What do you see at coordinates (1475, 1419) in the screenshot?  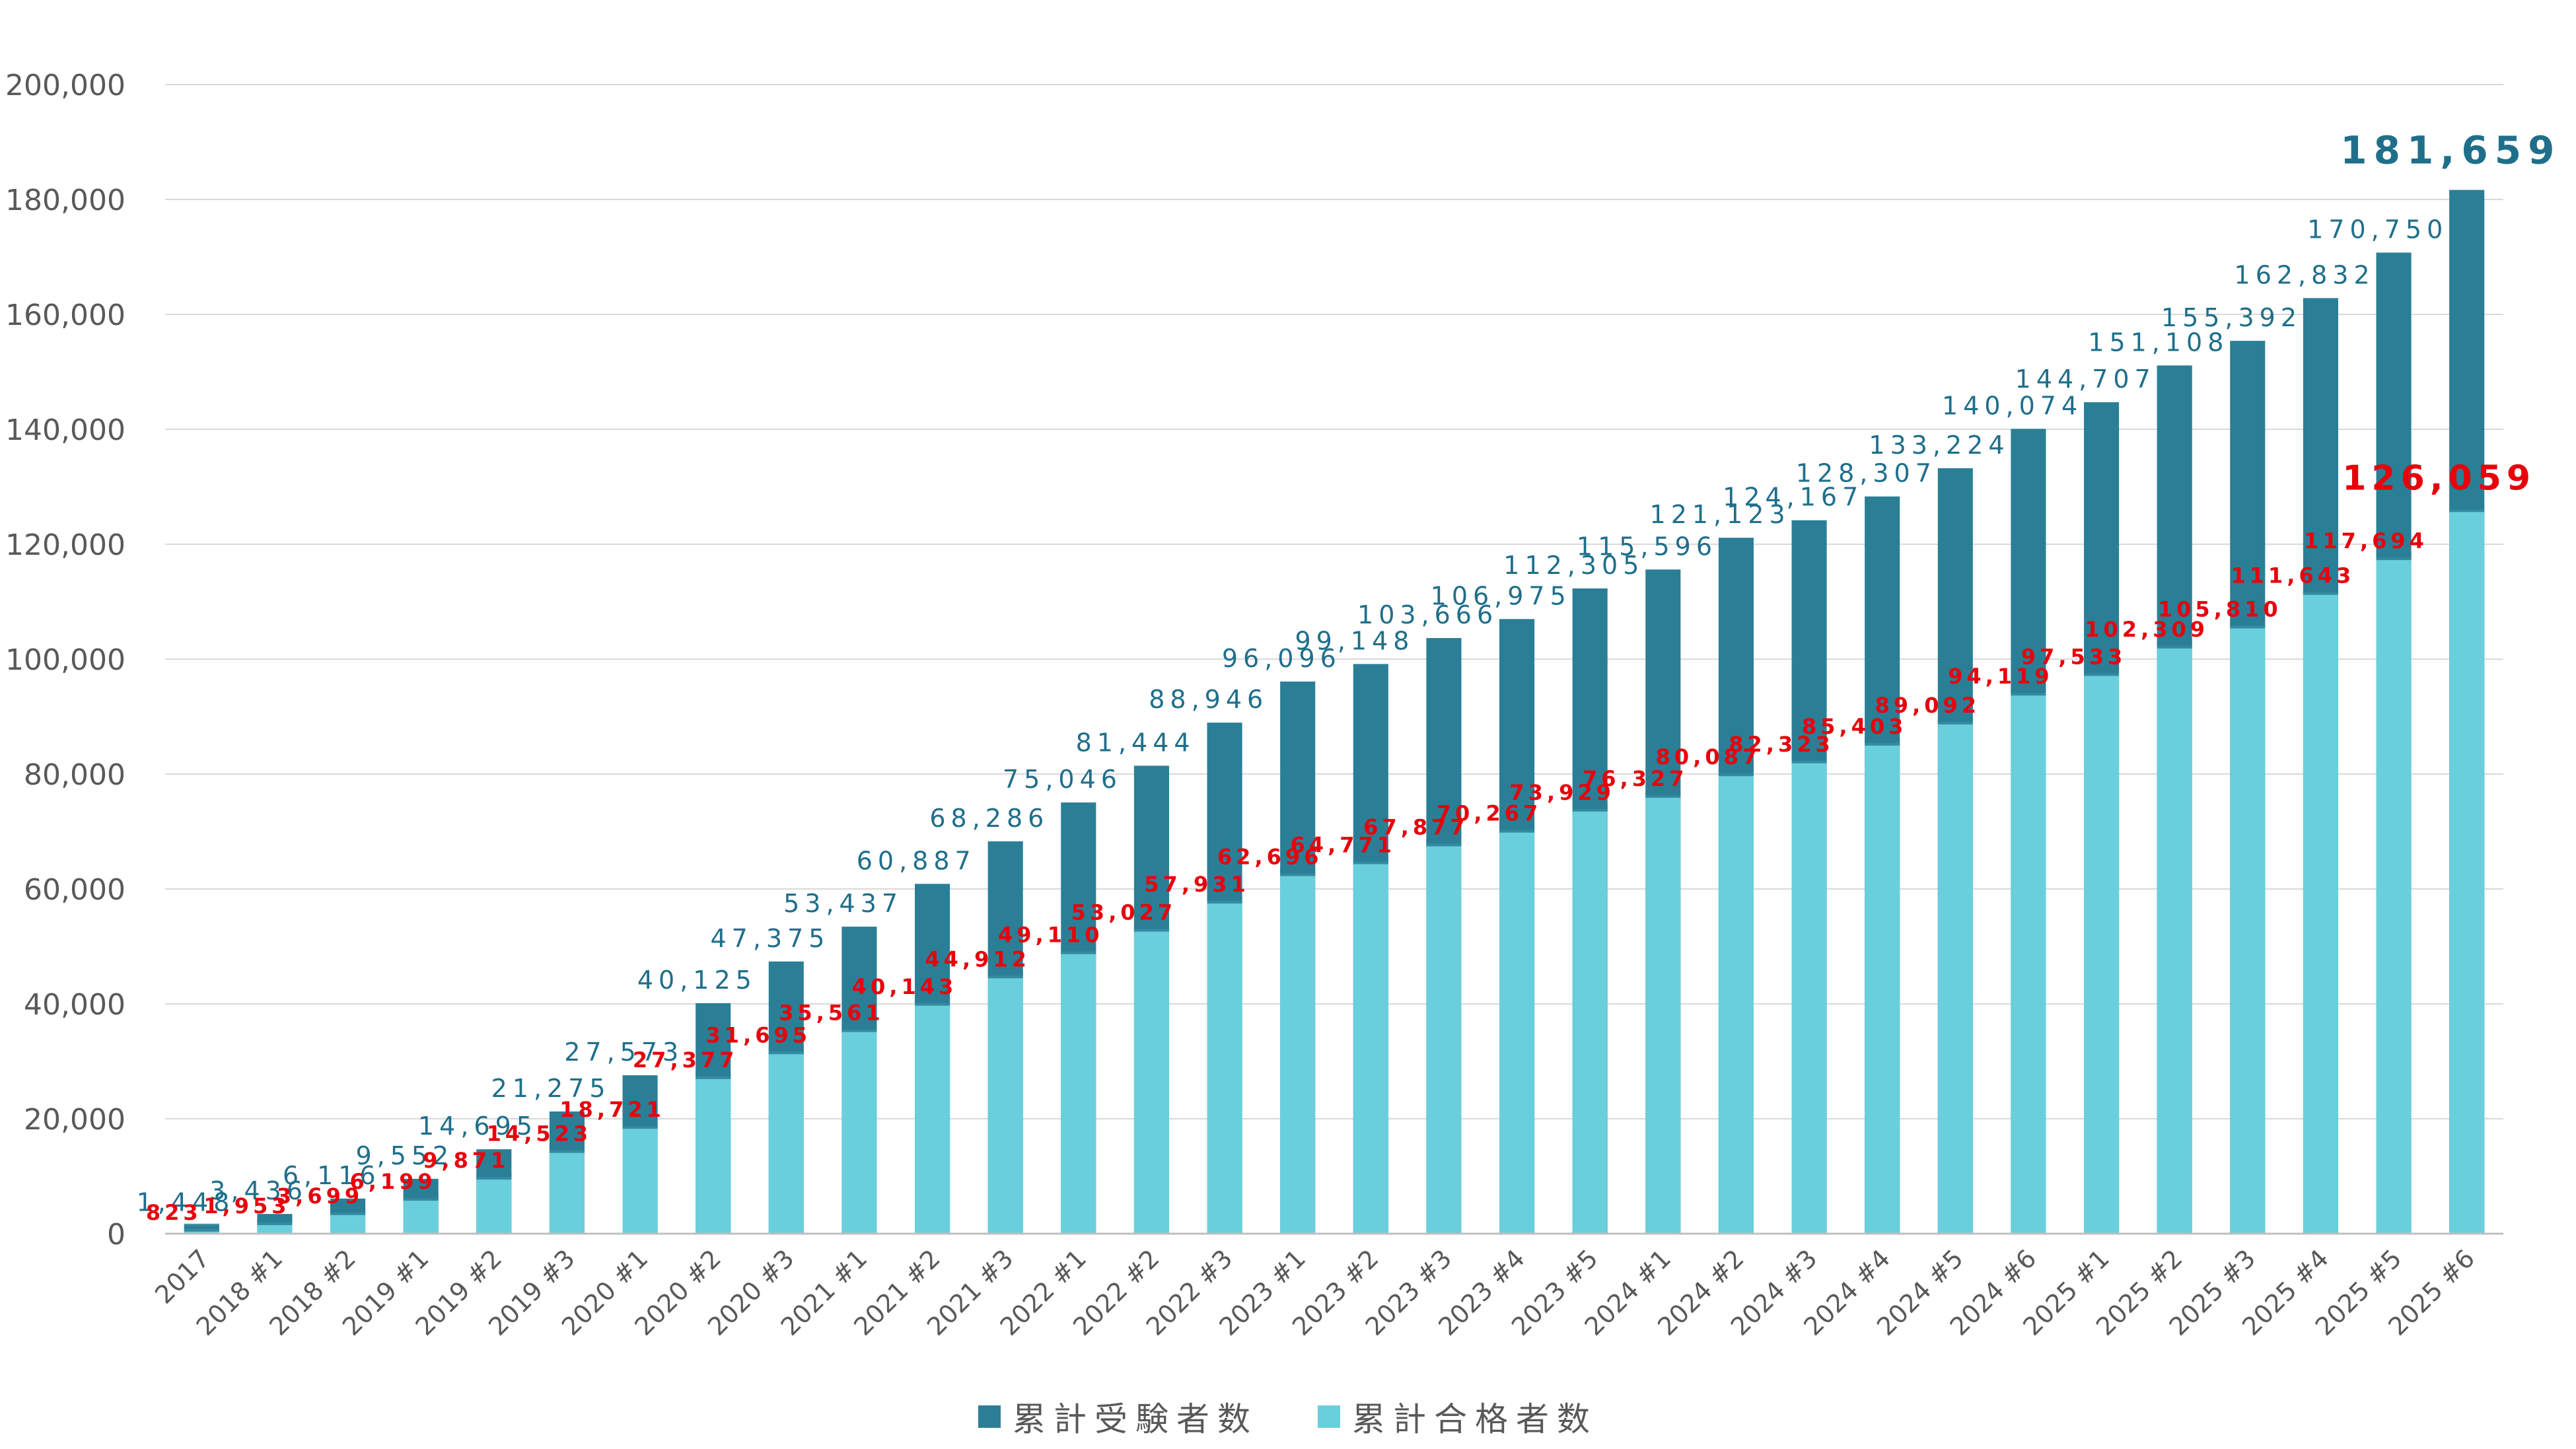 I see `legend-label-passers: 累計合格者数` at bounding box center [1475, 1419].